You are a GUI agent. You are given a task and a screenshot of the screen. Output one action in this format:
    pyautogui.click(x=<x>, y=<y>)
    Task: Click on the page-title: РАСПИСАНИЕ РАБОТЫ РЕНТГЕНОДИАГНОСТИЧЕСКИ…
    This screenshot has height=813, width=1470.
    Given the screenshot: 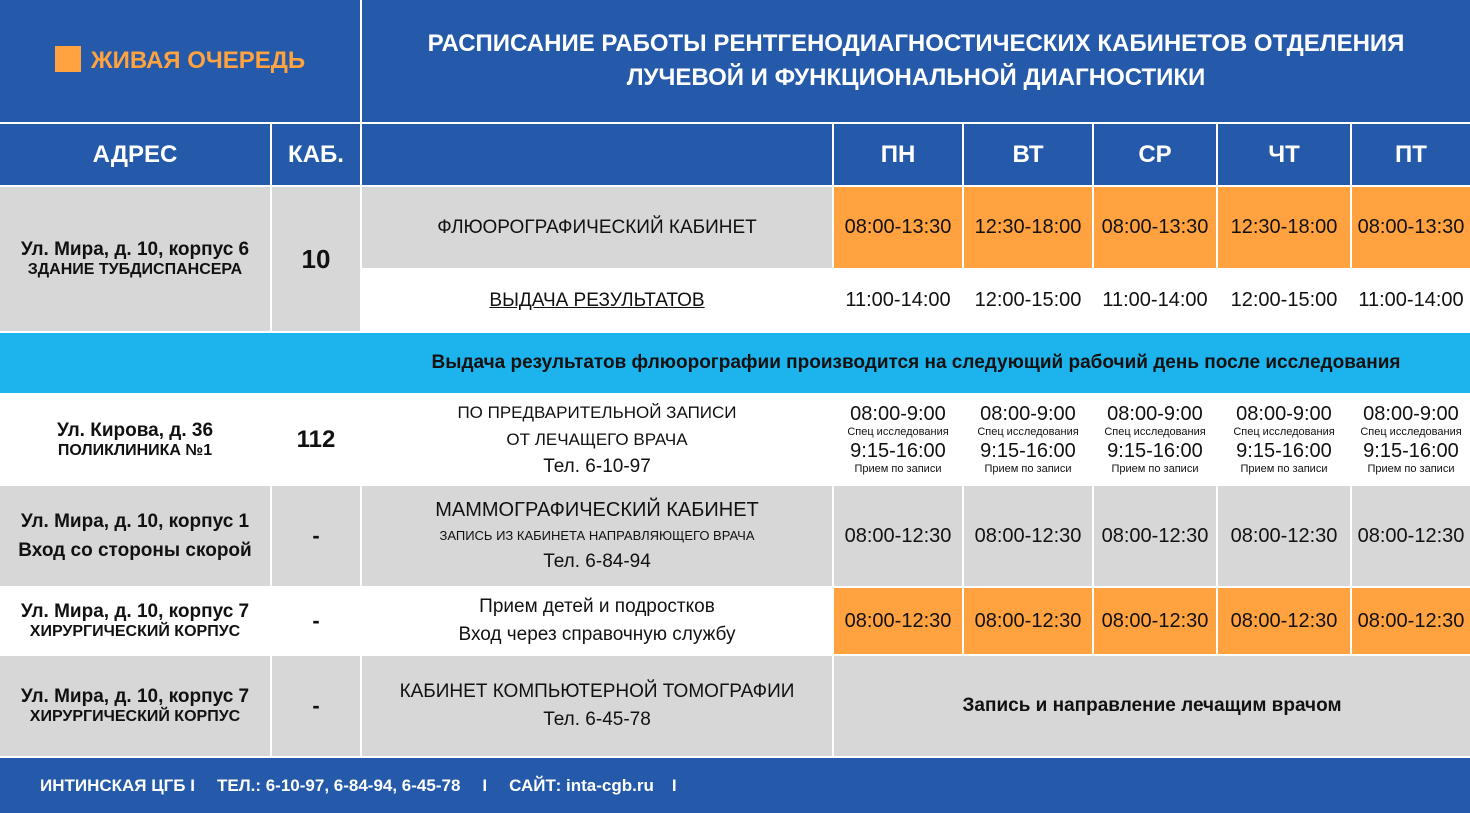 What is the action you would take?
    pyautogui.click(x=916, y=61)
    